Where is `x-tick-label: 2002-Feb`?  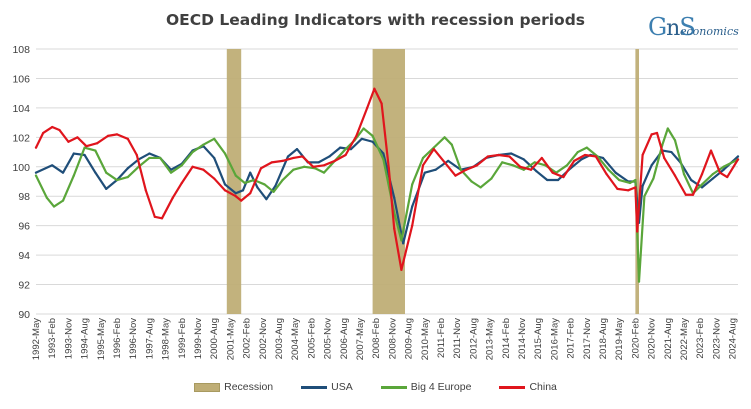
x-tick-label: 2002-Feb is located at coordinates (247, 338).